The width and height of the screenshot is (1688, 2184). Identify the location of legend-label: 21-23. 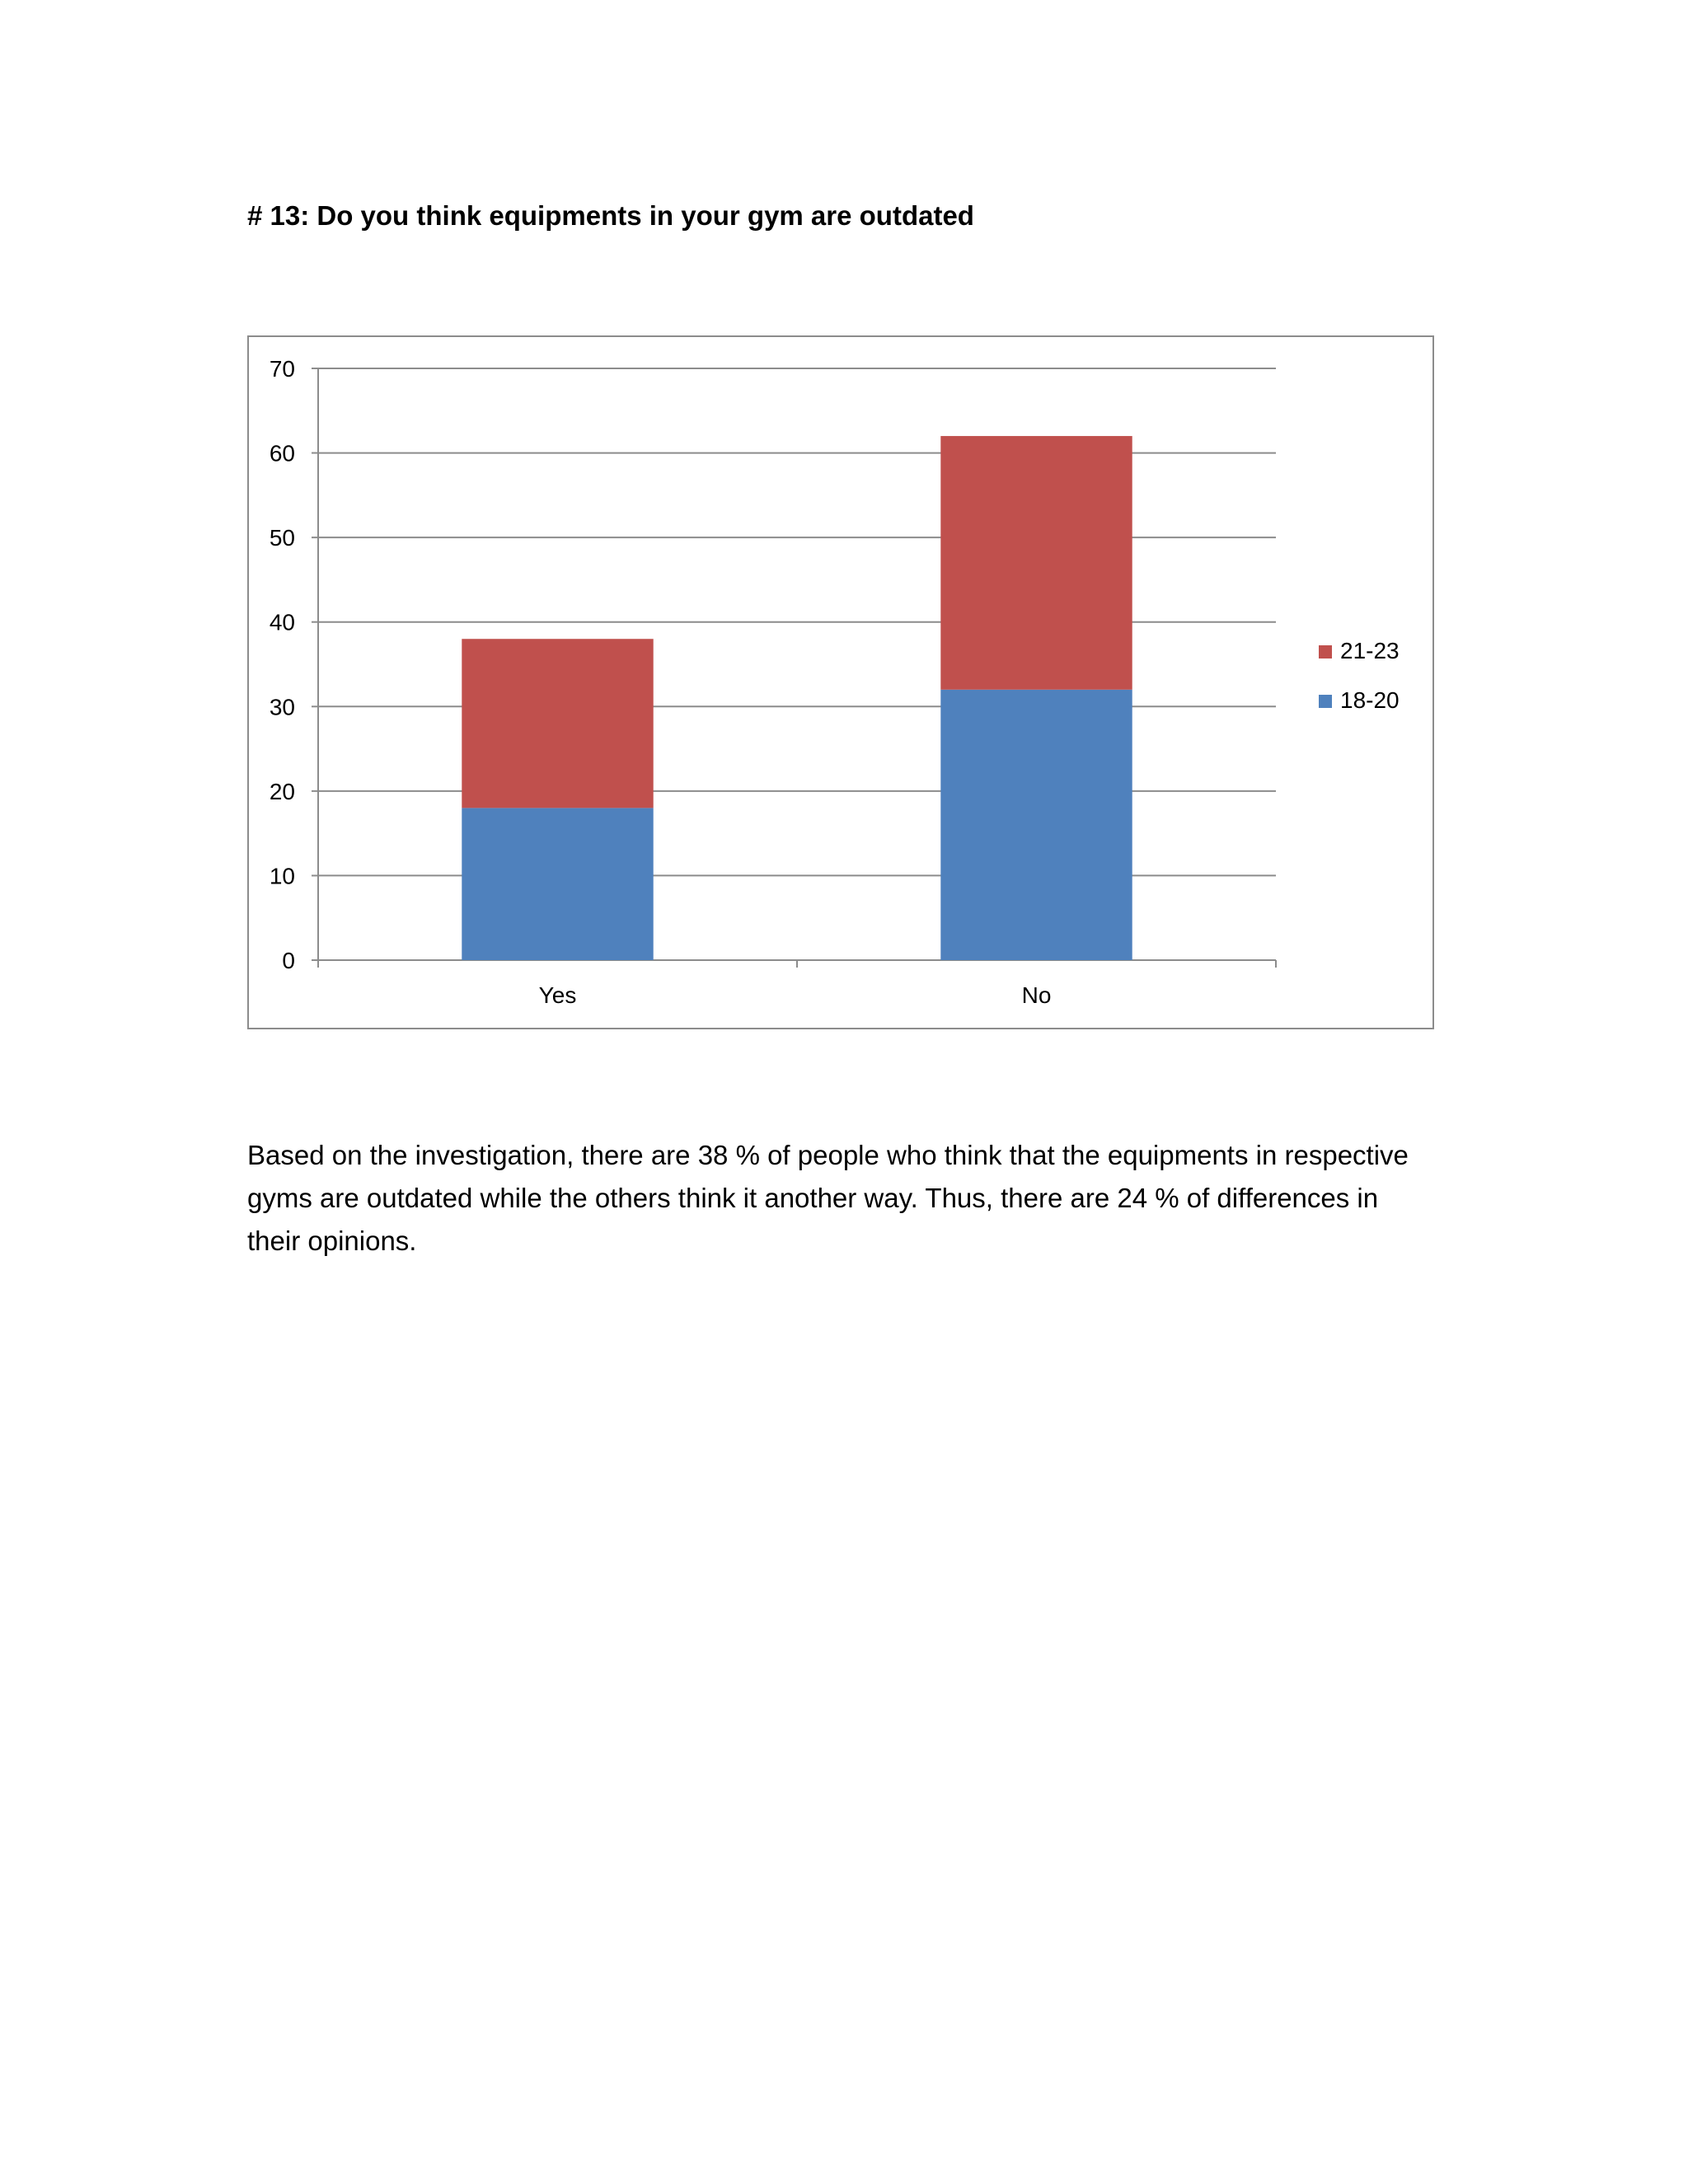
(1370, 650).